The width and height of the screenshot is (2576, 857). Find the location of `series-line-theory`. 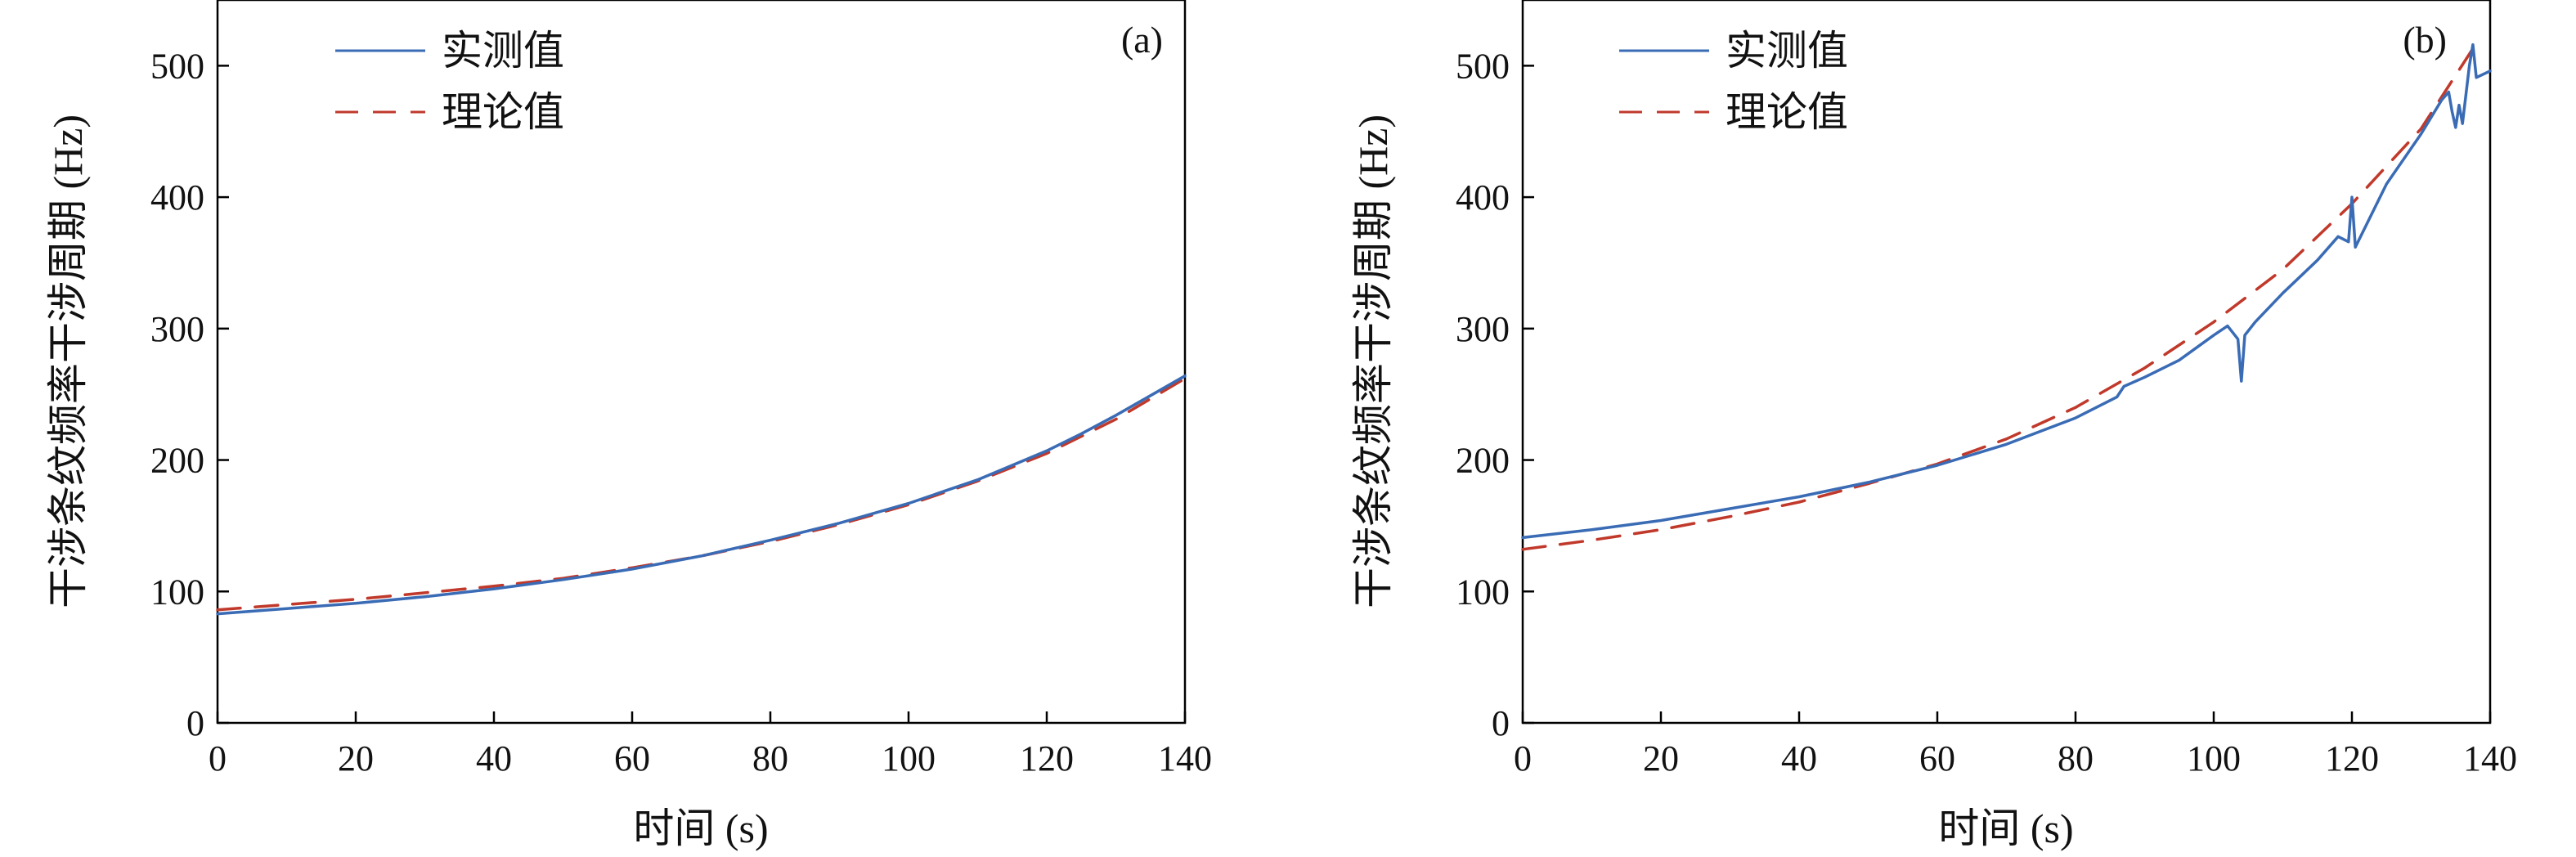

series-line-theory is located at coordinates (701, 494).